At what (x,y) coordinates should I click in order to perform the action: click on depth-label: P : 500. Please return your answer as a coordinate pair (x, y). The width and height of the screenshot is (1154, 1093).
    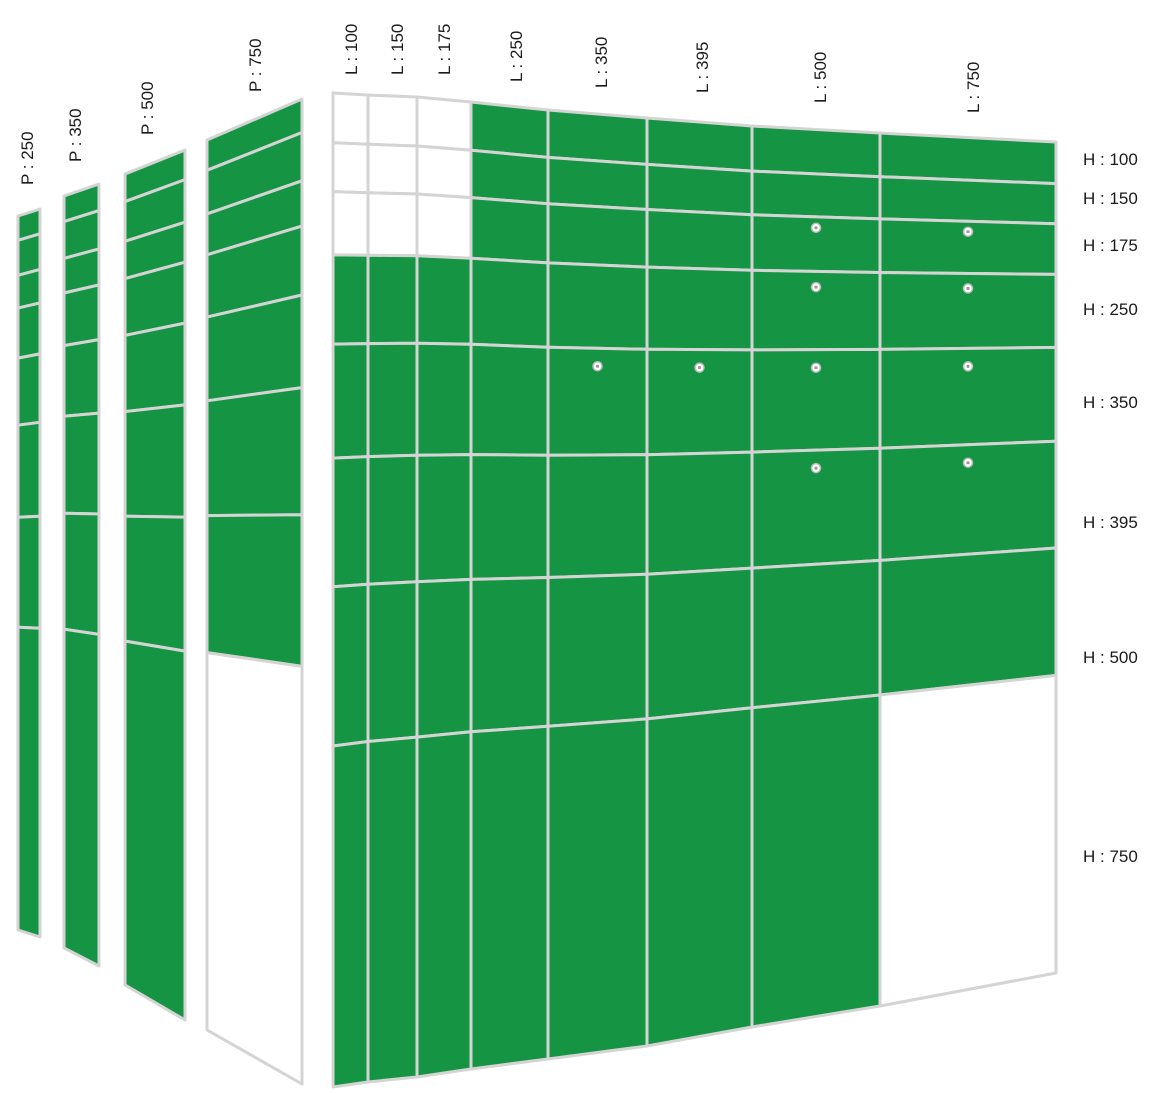
    Looking at the image, I should click on (147, 108).